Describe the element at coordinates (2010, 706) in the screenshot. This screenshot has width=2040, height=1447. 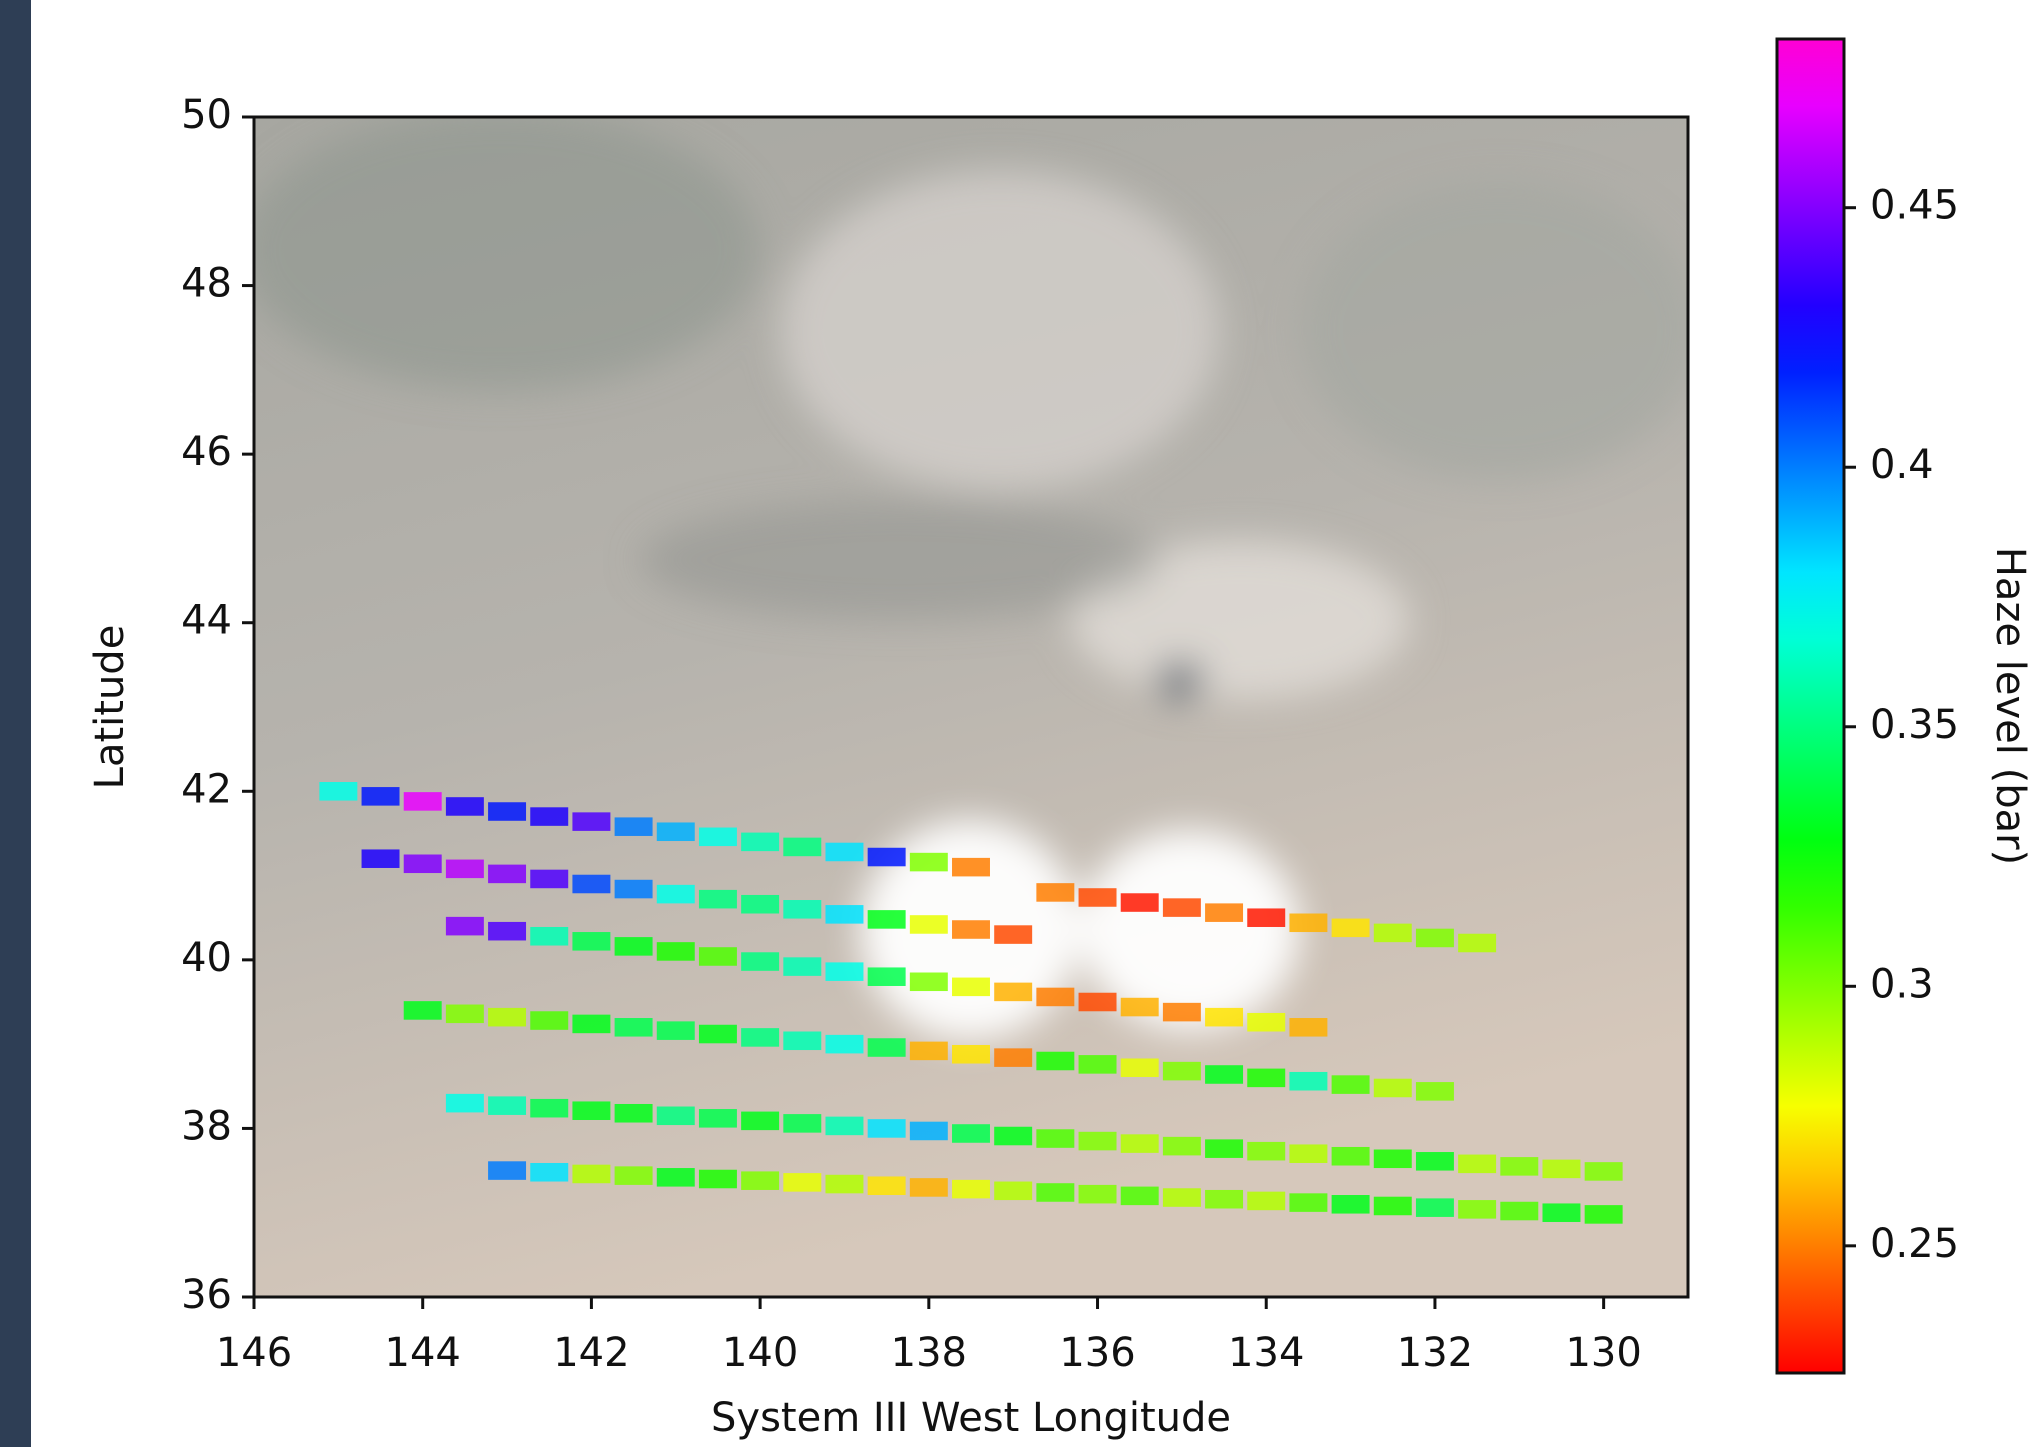
I see `colorbar-label: Haze level (bar)` at that location.